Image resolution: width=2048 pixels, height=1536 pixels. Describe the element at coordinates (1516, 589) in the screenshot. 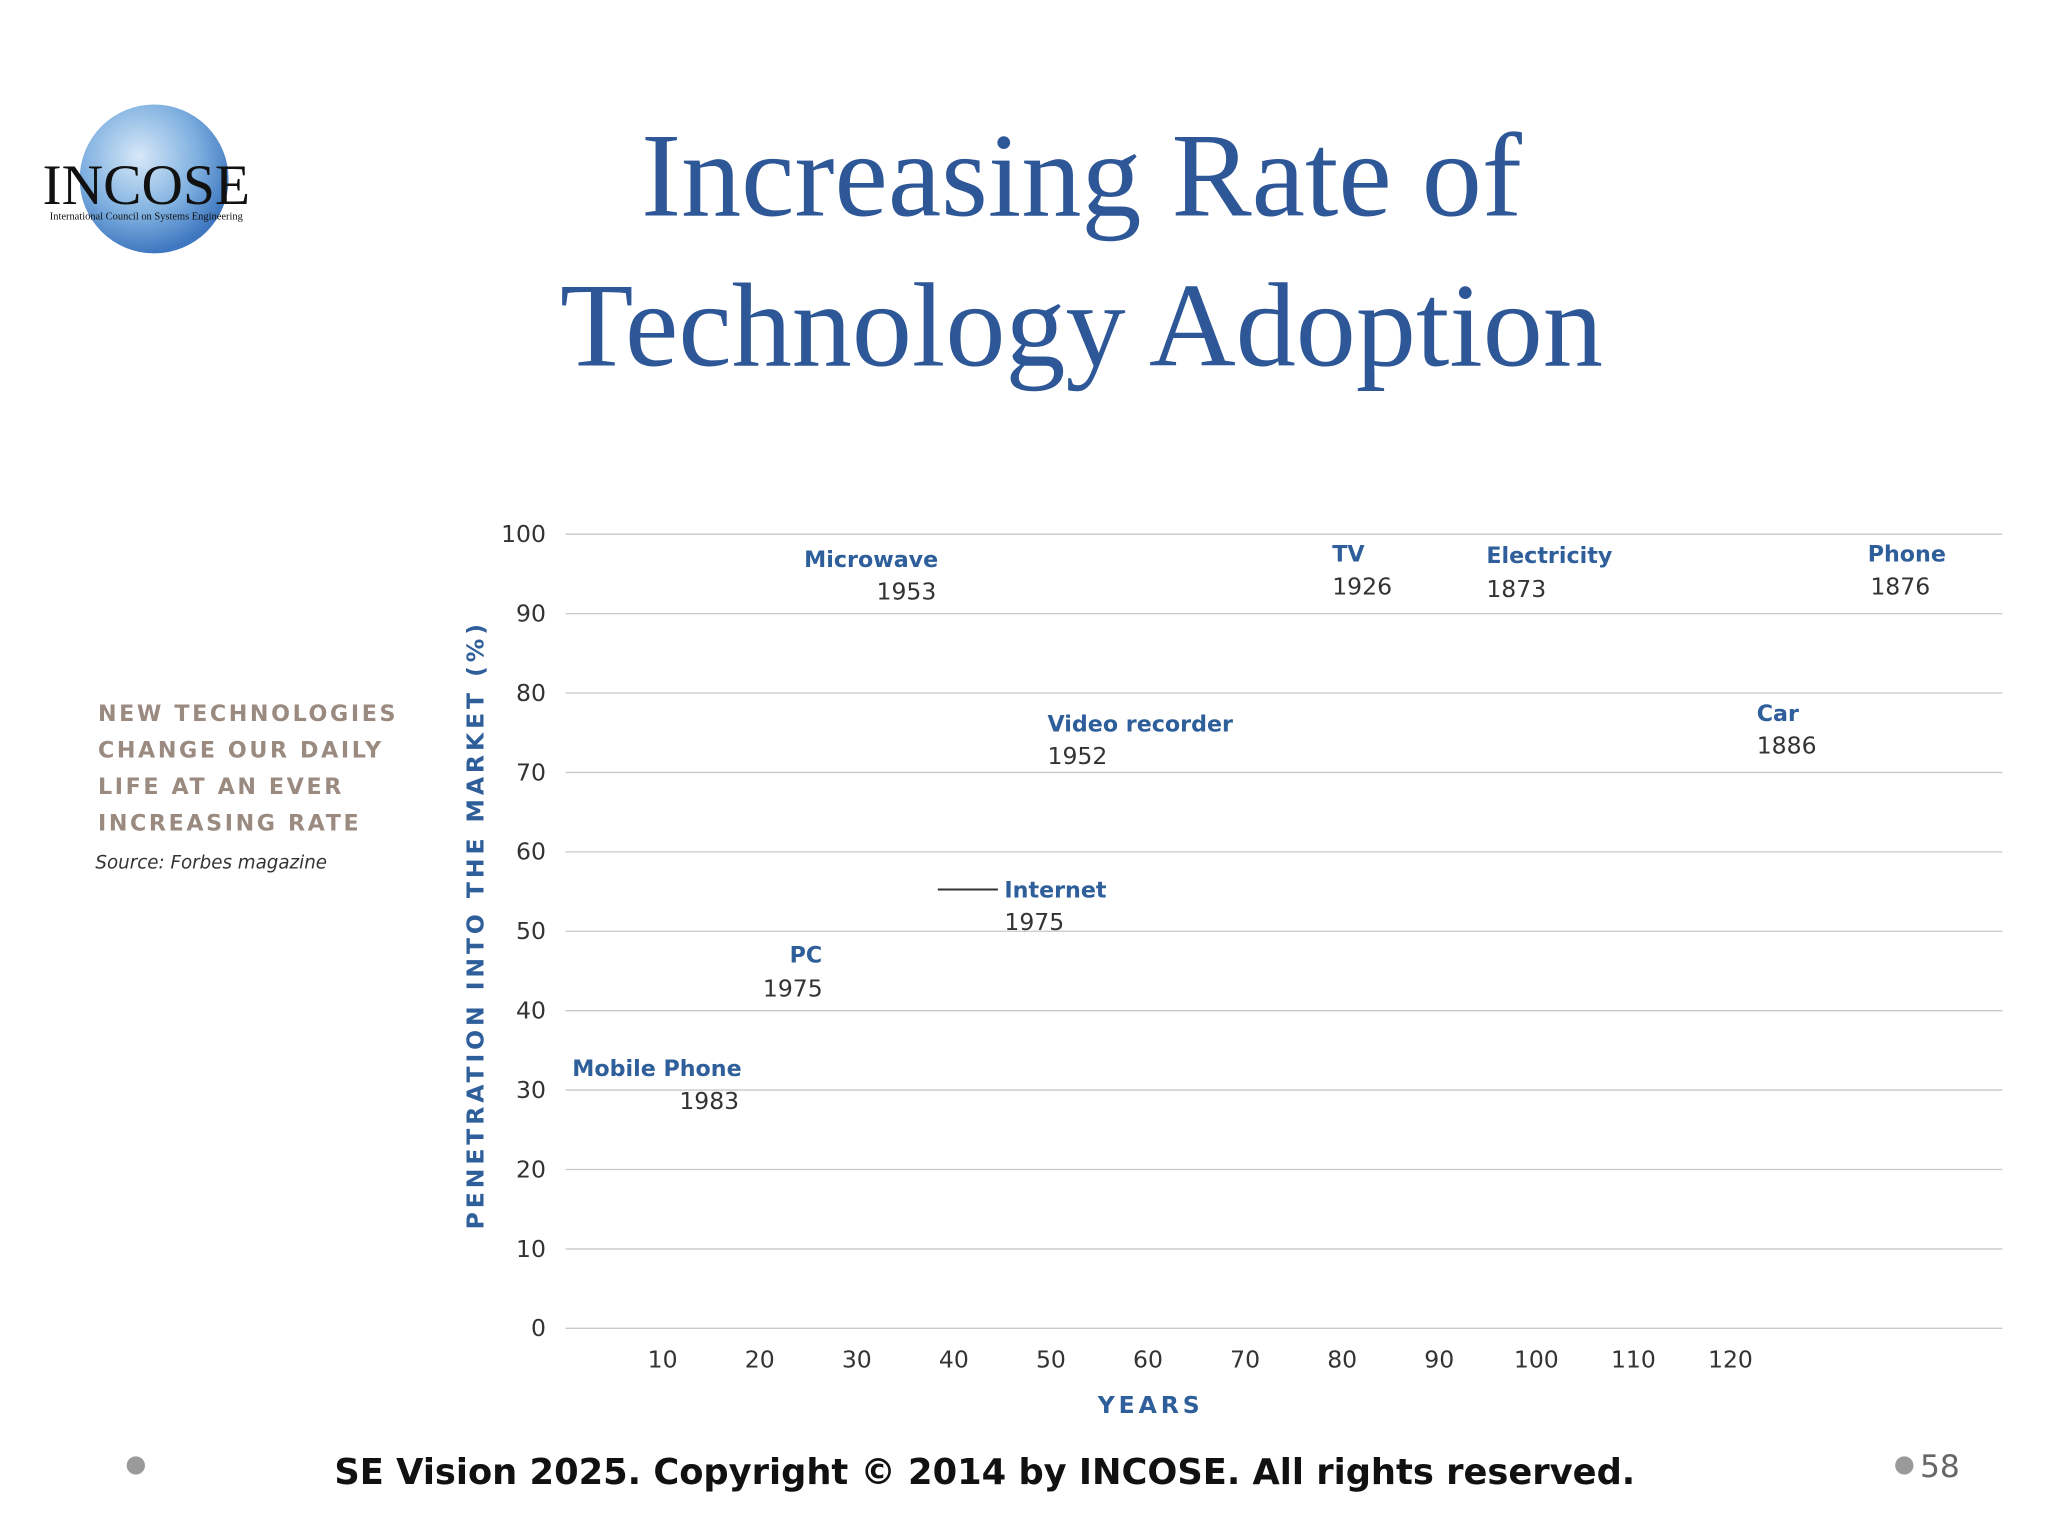

I see `series-year: 1873` at that location.